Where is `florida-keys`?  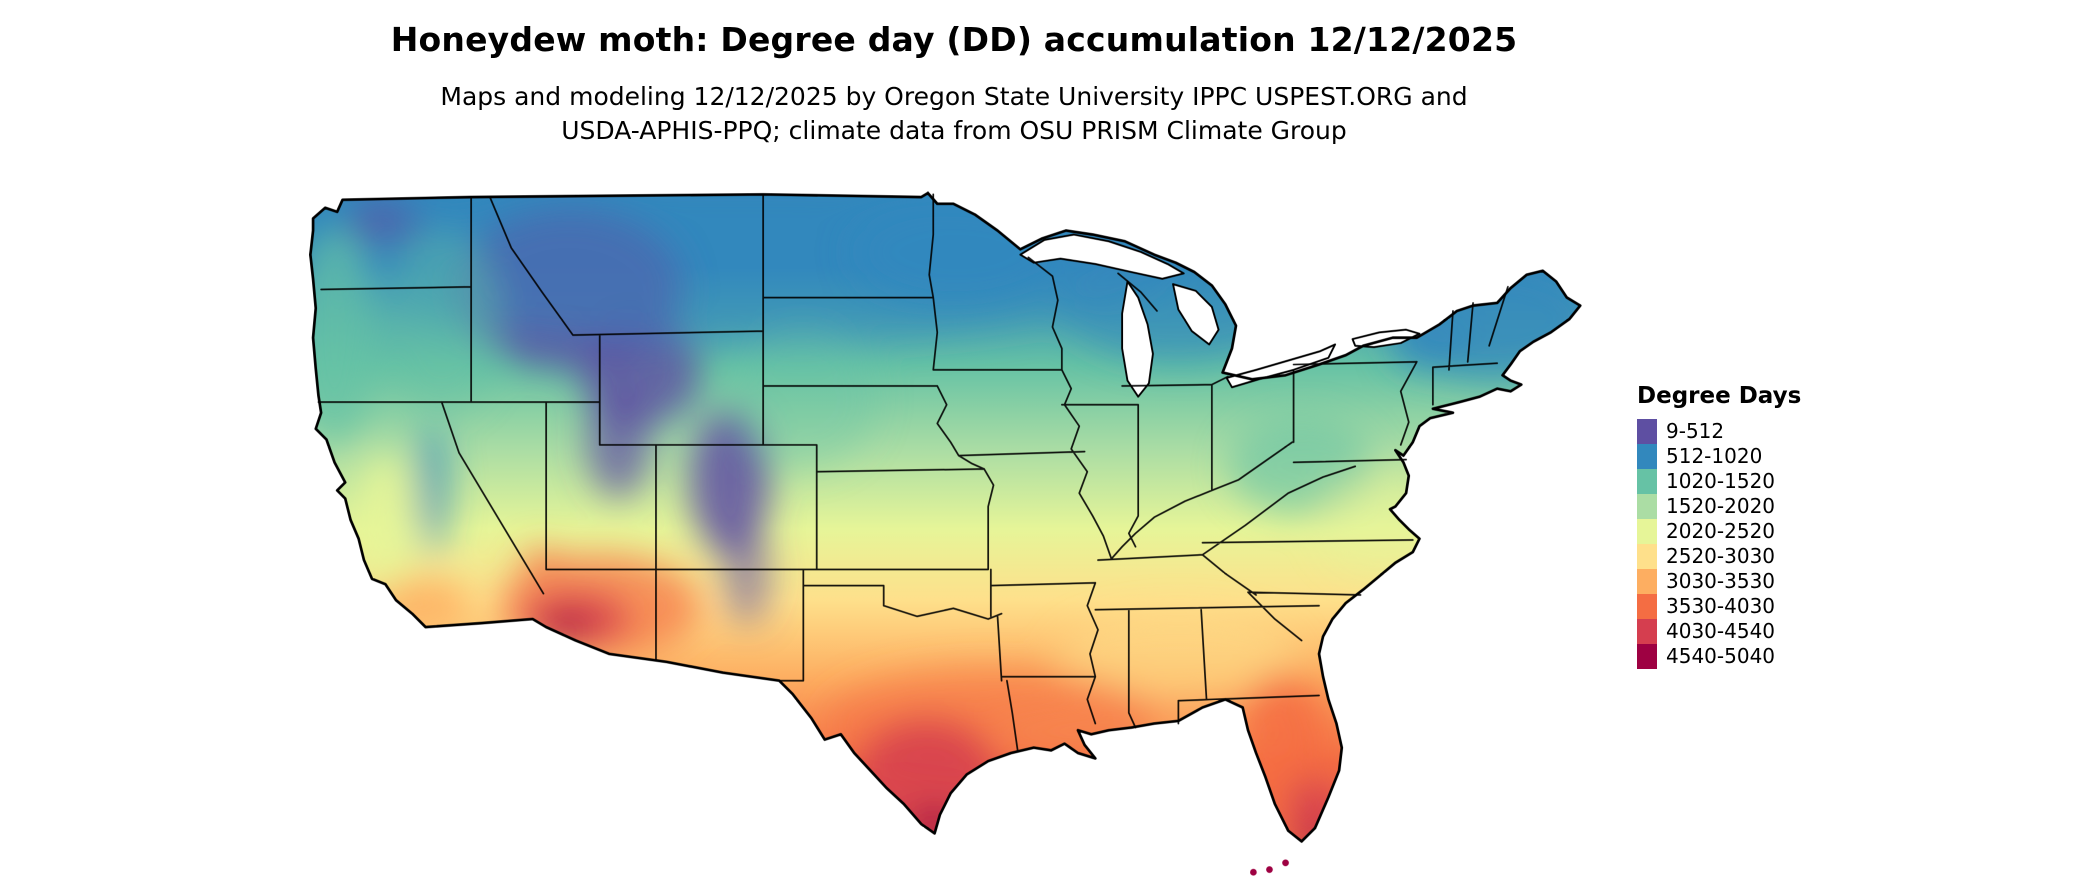
florida-keys is located at coordinates (1269, 867).